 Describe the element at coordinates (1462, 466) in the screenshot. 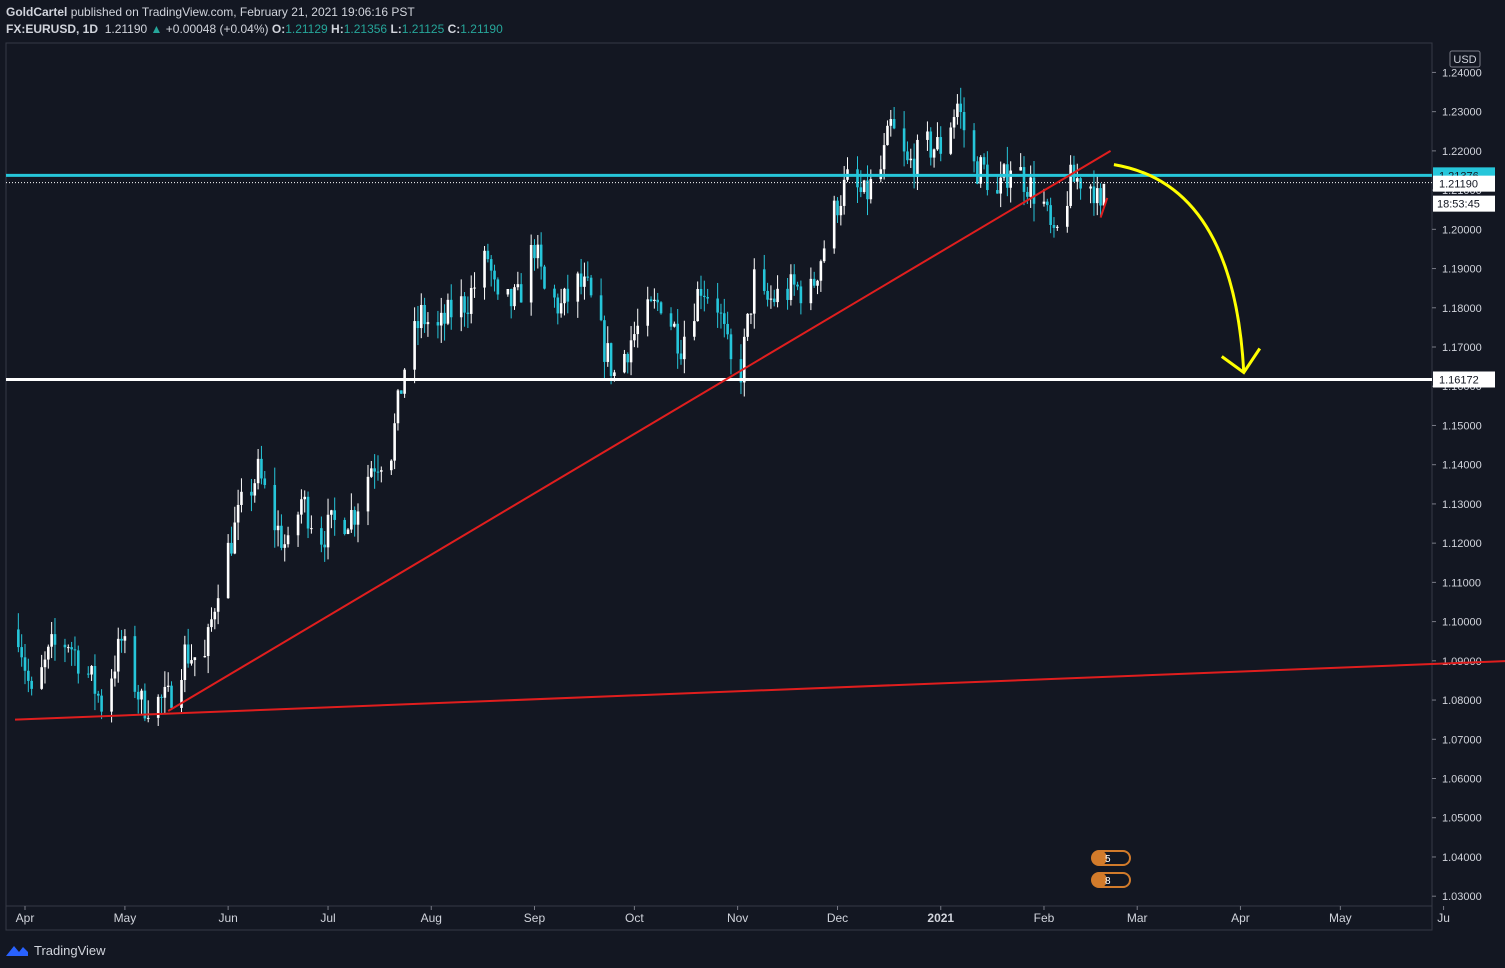

I see `price-tick-label: 1.14000` at that location.